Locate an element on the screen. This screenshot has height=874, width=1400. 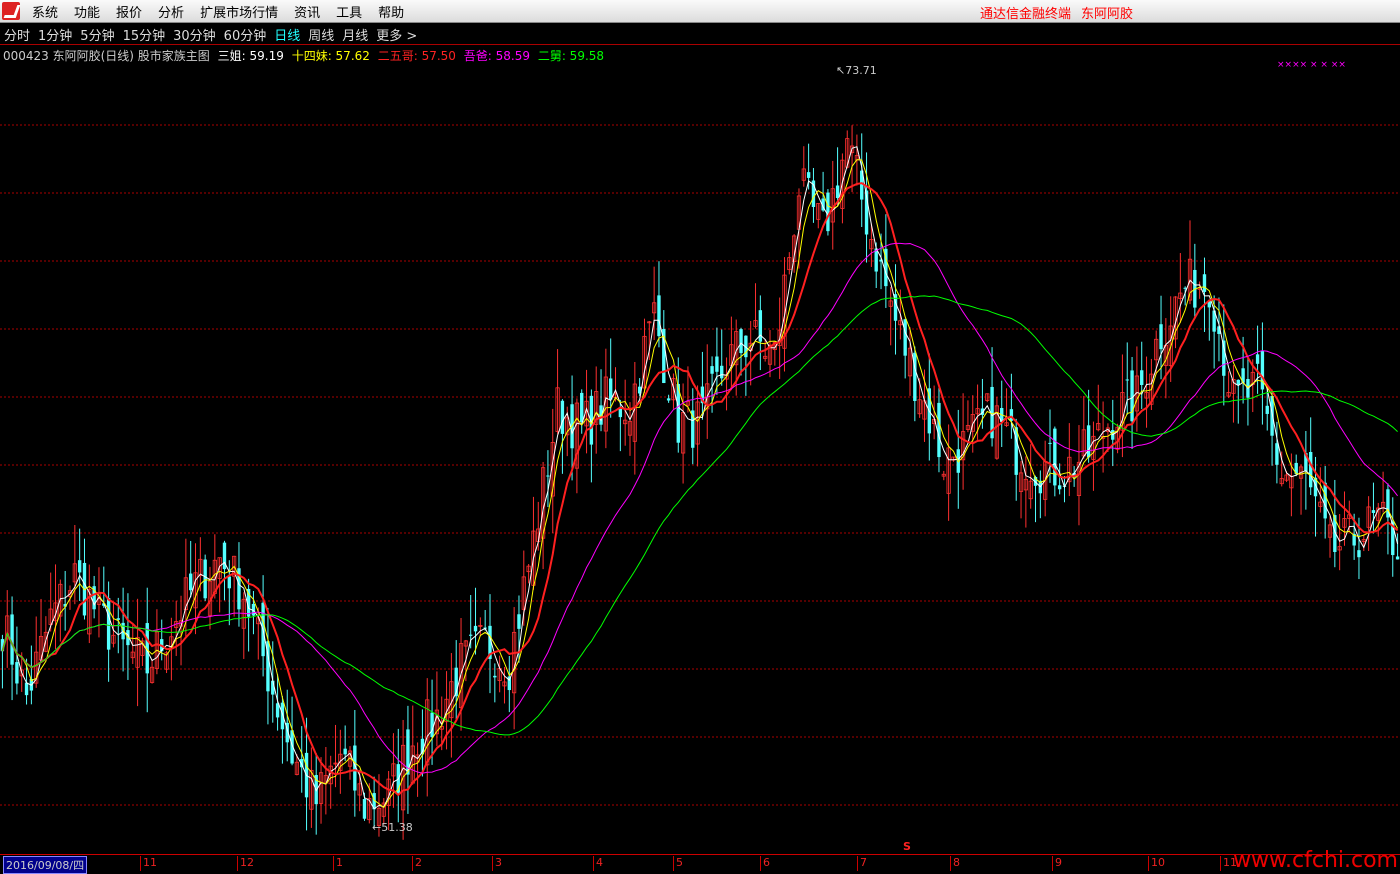
low-label: ←51.38 is located at coordinates (392, 827).